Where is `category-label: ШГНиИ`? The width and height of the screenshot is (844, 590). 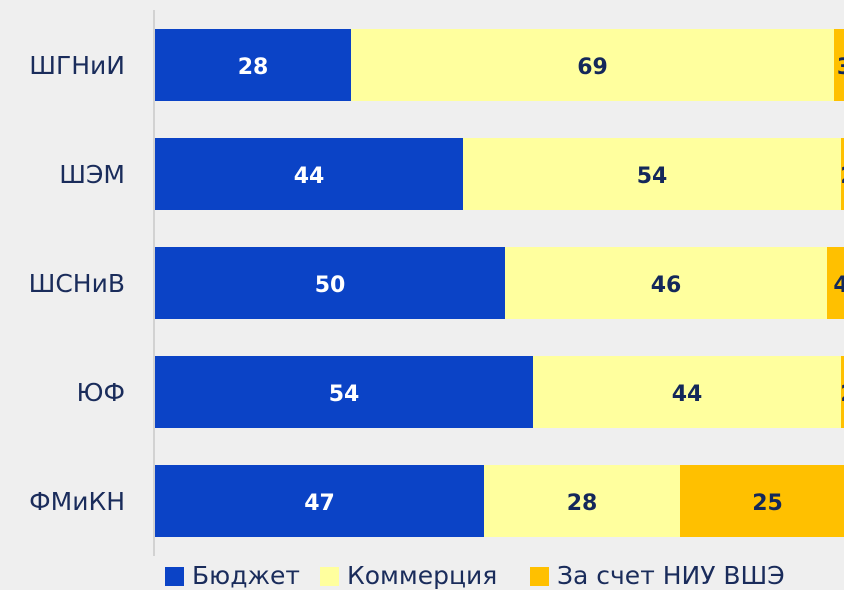 category-label: ШГНиИ is located at coordinates (77, 65).